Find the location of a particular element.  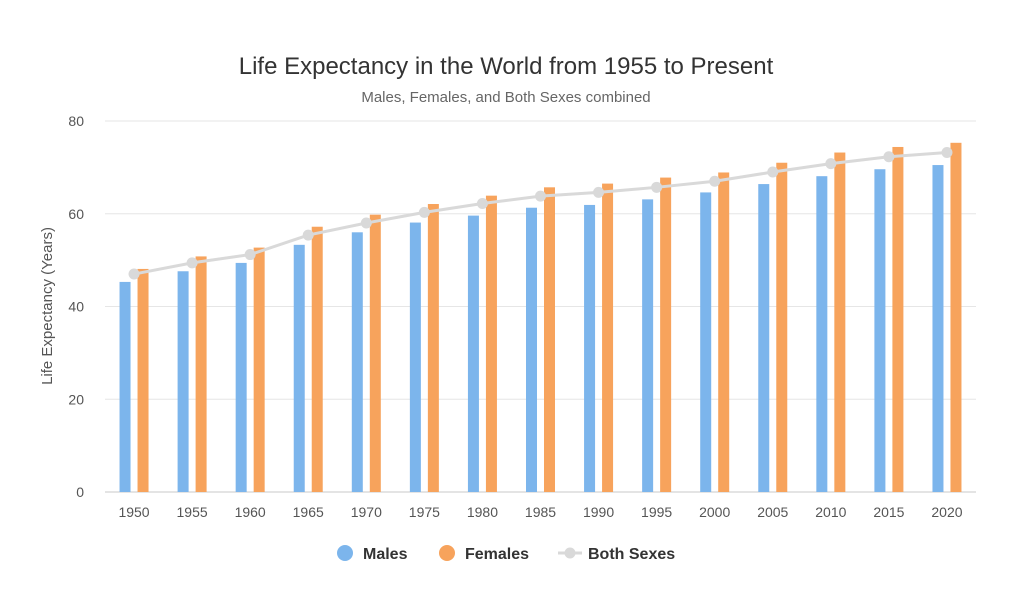

x-tick-label: 2015 is located at coordinates (888, 512).